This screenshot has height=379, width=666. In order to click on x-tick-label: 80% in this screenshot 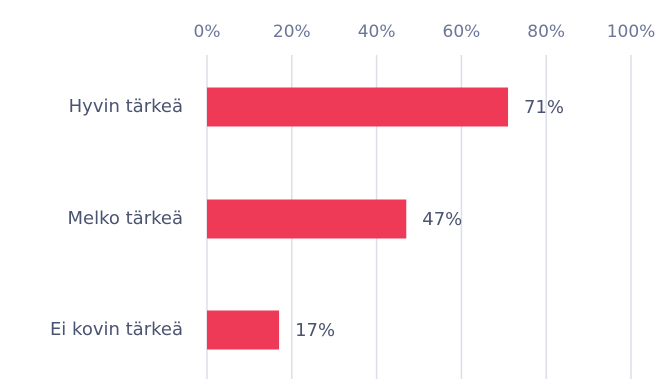, I will do `click(546, 32)`.